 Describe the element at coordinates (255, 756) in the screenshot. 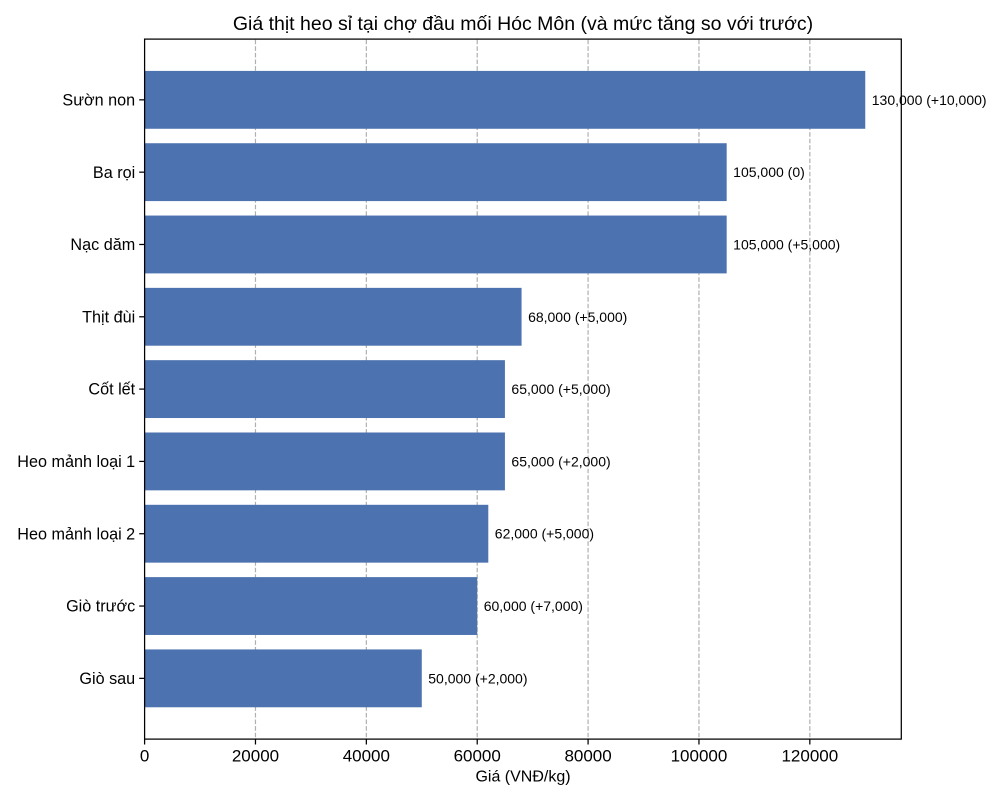

I see `x-tick-label: 20000` at that location.